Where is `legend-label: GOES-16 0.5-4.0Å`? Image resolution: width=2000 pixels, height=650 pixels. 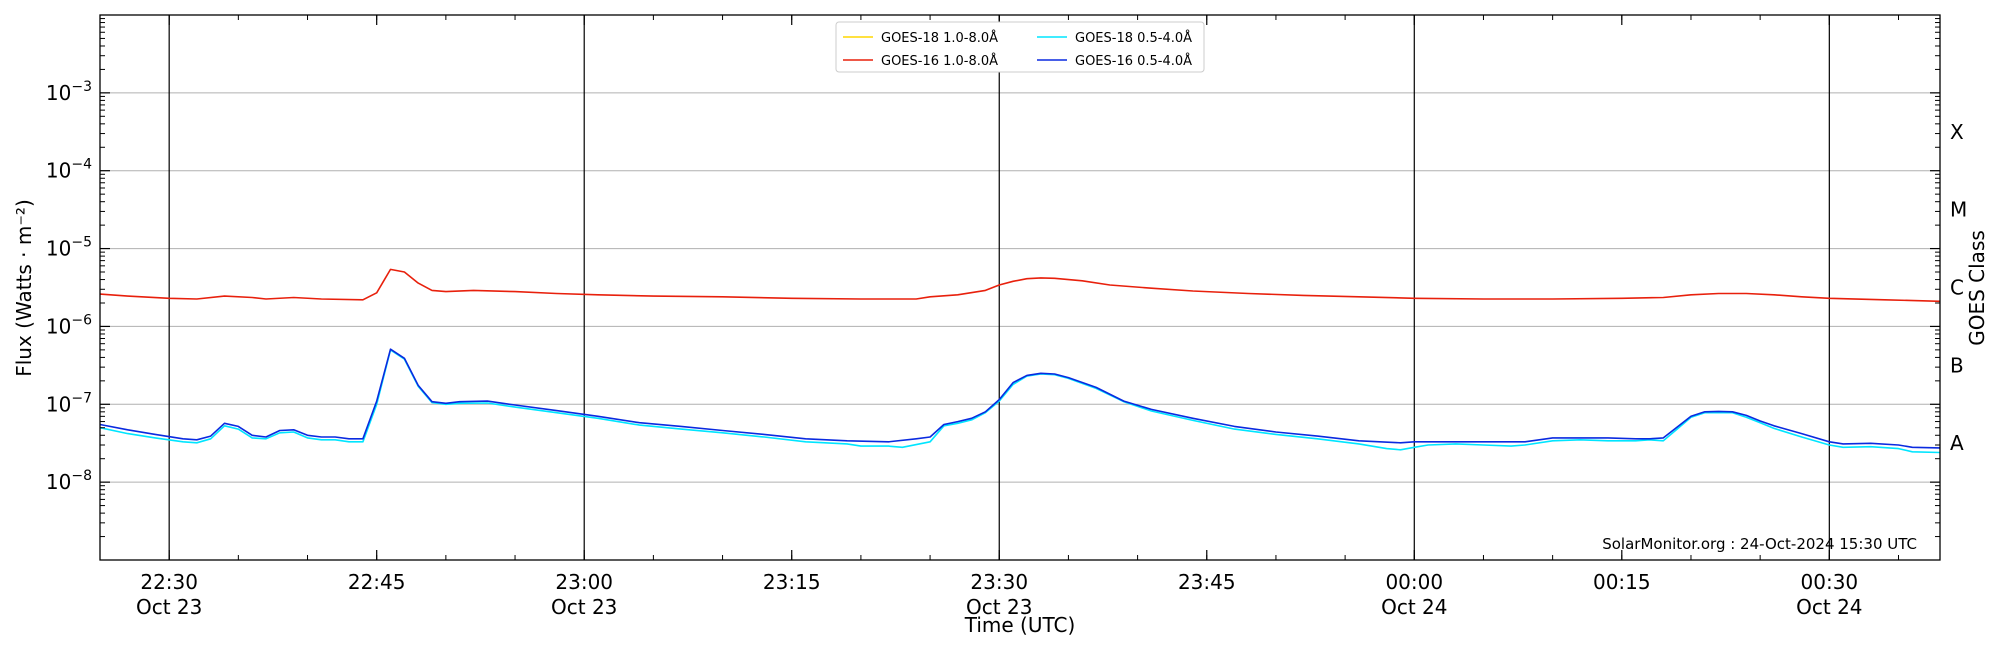
legend-label: GOES-16 0.5-4.0Å is located at coordinates (1133, 61).